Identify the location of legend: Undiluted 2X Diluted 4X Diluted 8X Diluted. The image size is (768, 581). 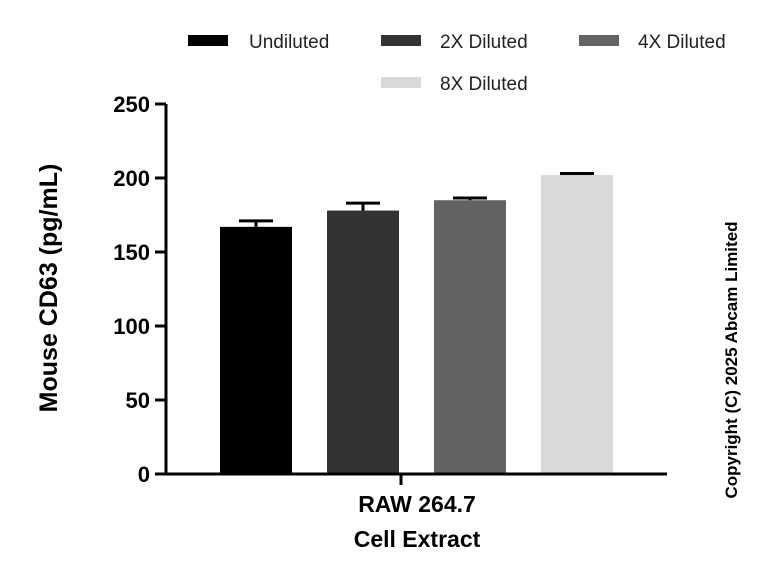
(457, 63).